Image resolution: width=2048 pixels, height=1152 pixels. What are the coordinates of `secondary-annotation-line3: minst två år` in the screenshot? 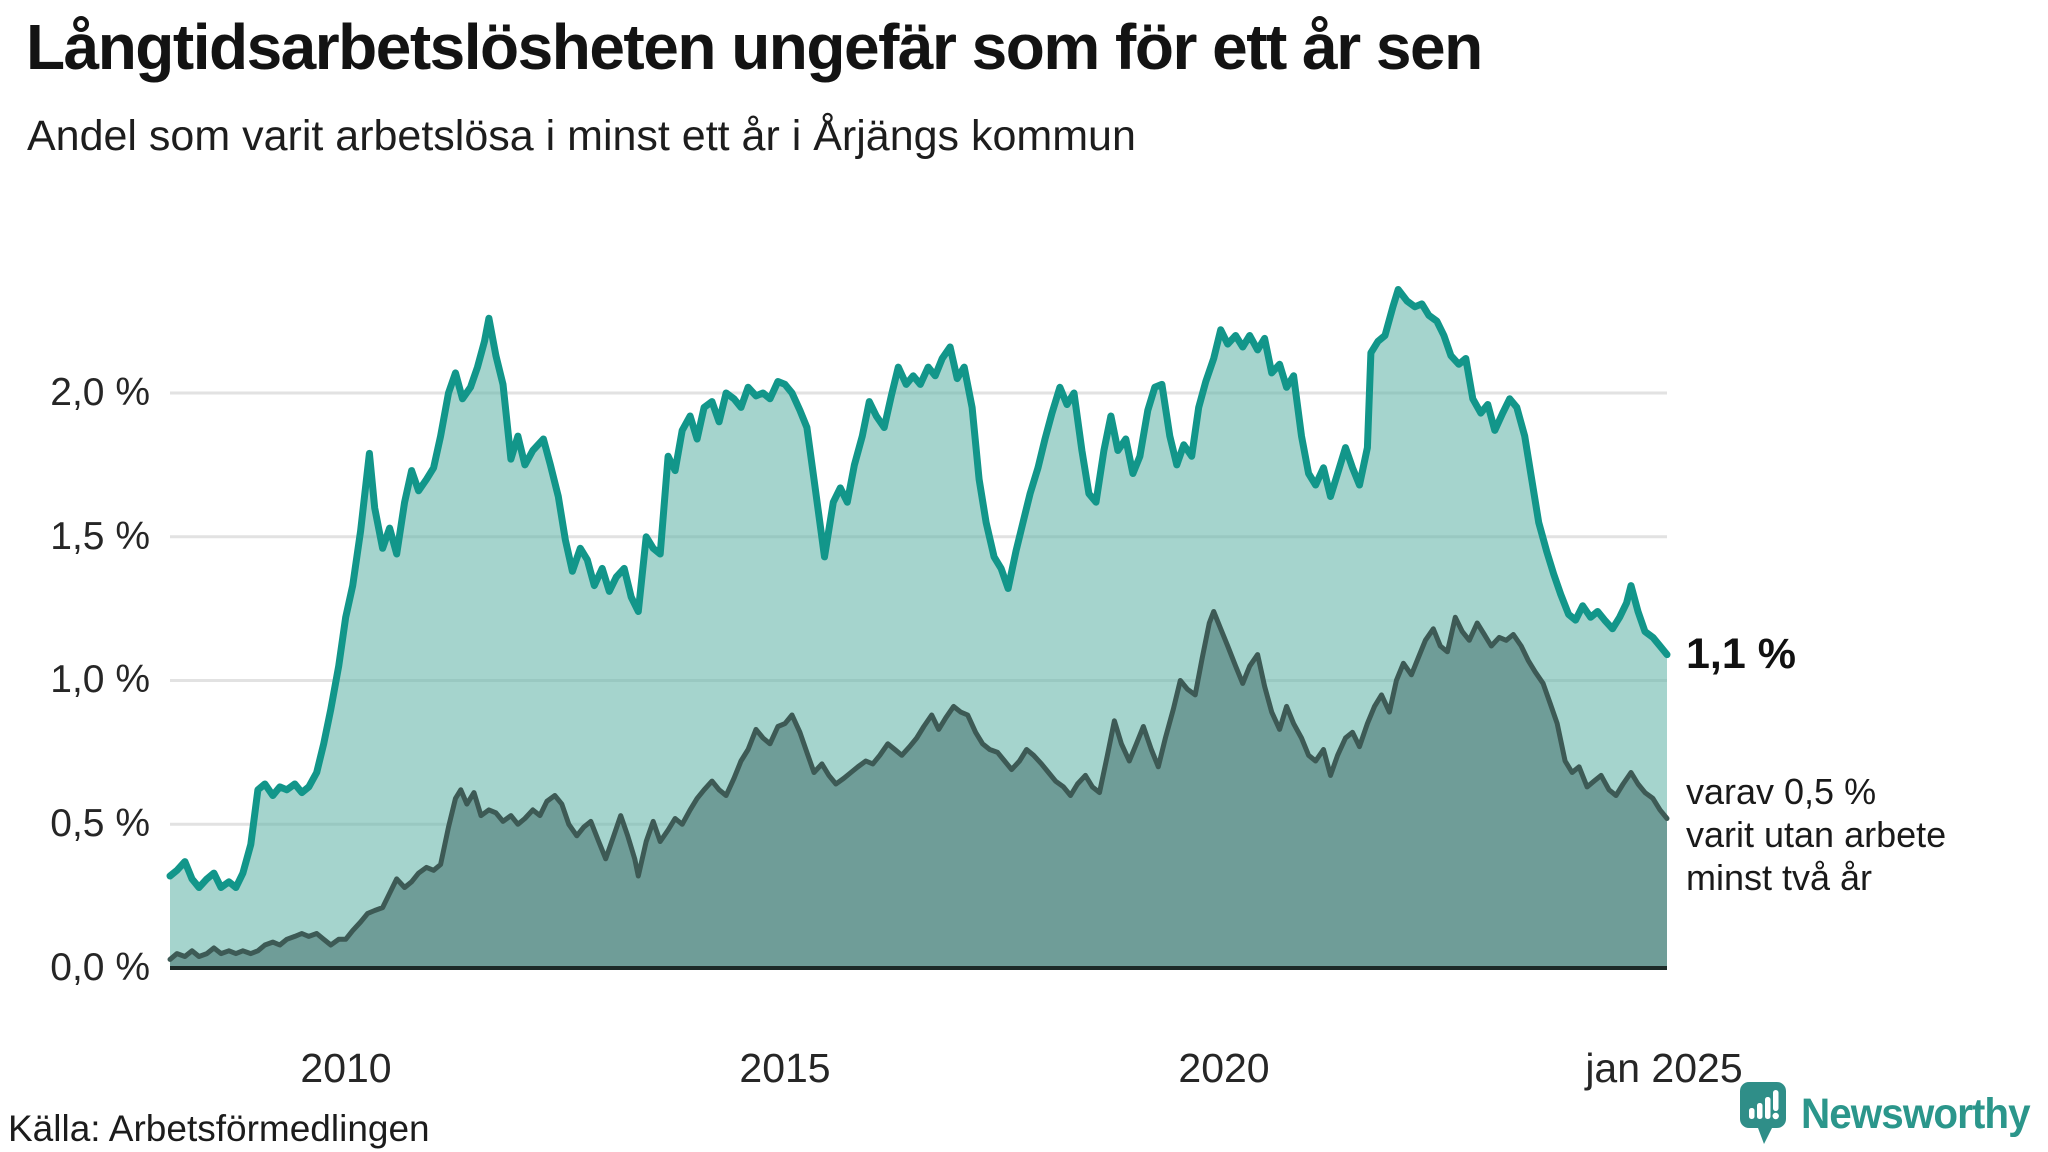 It's located at (1779, 877).